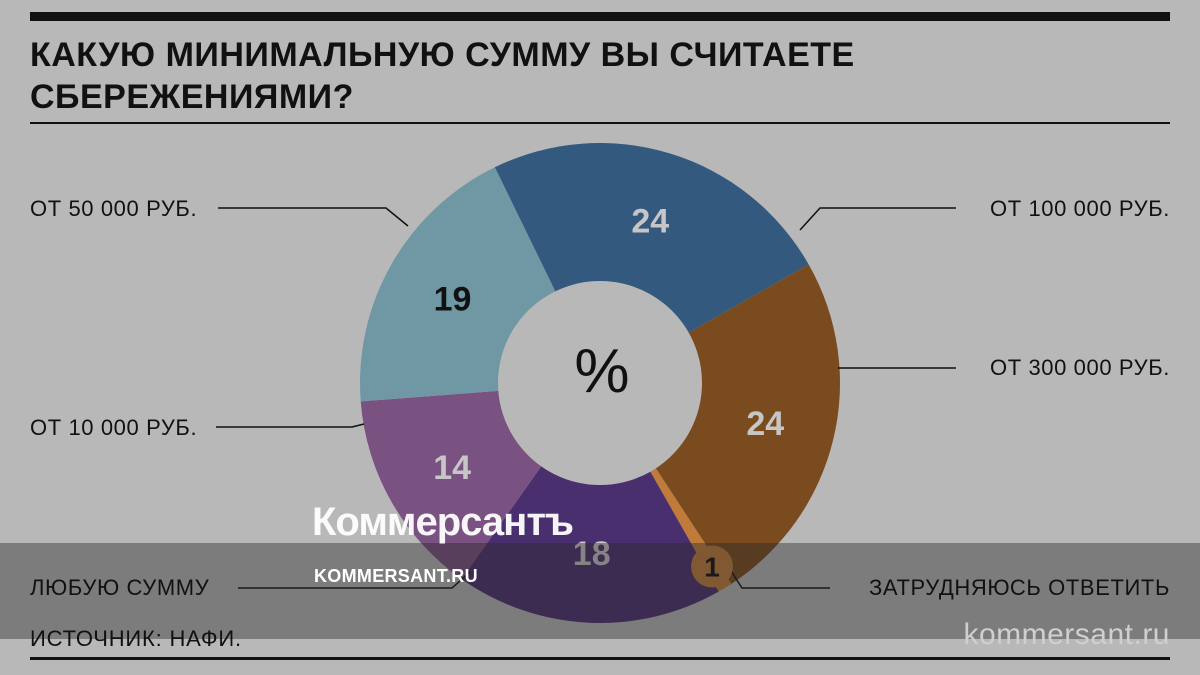  I want to click on title-rule, so click(600, 123).